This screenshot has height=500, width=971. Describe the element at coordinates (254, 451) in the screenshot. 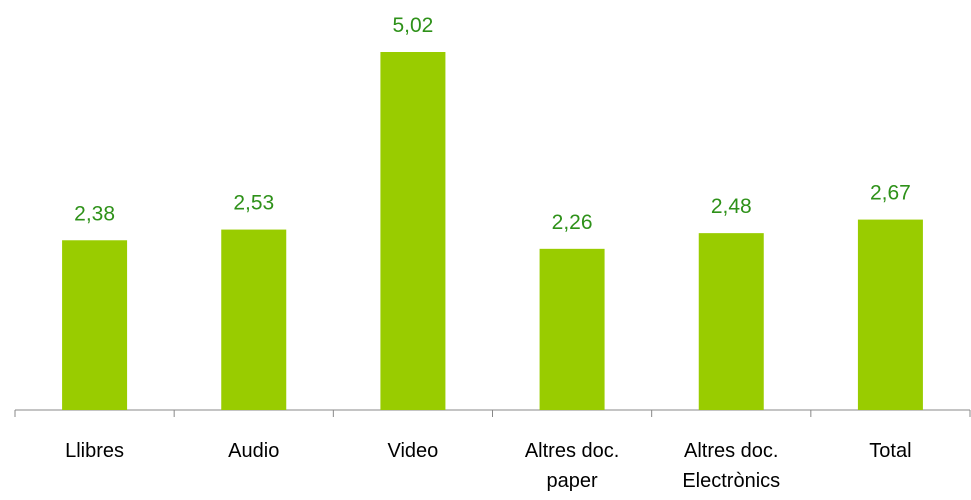

I see `x-tick-label: Audio` at that location.